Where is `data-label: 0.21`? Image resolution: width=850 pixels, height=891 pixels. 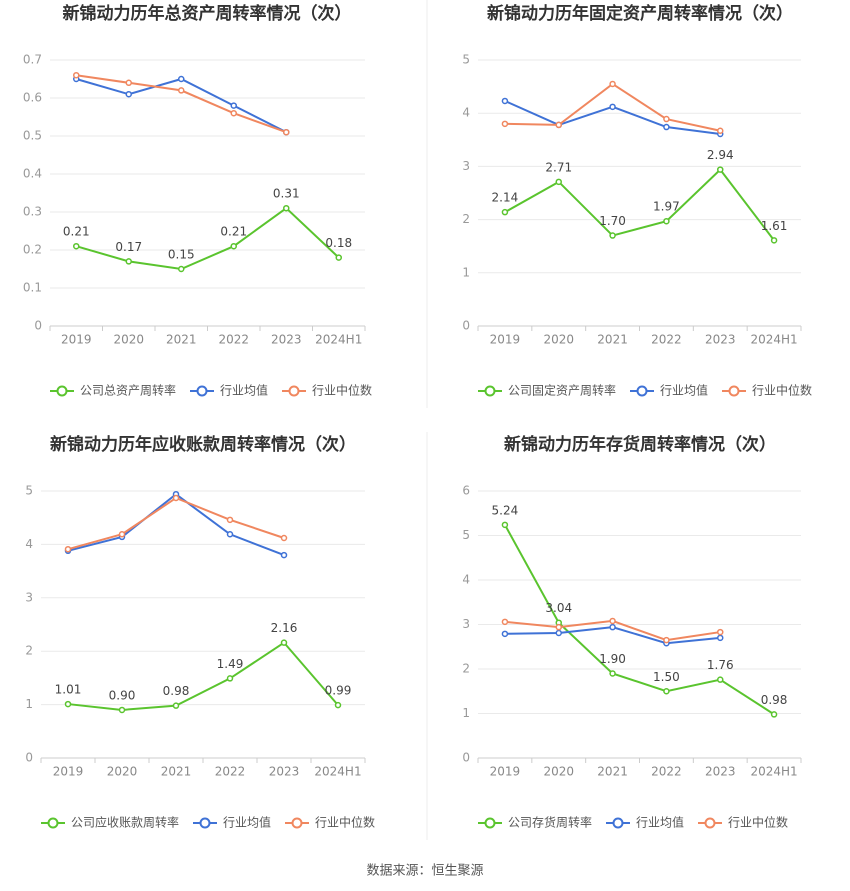
data-label: 0.21 is located at coordinates (76, 232).